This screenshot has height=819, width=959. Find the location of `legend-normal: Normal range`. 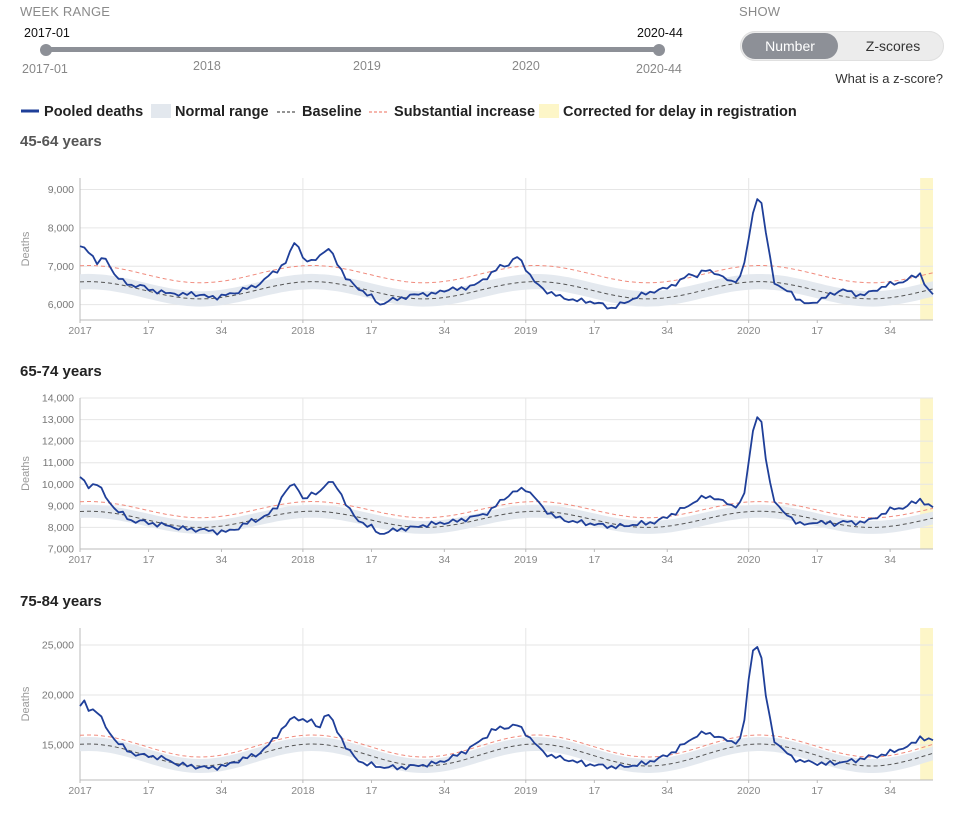

legend-normal: Normal range is located at coordinates (210, 112).